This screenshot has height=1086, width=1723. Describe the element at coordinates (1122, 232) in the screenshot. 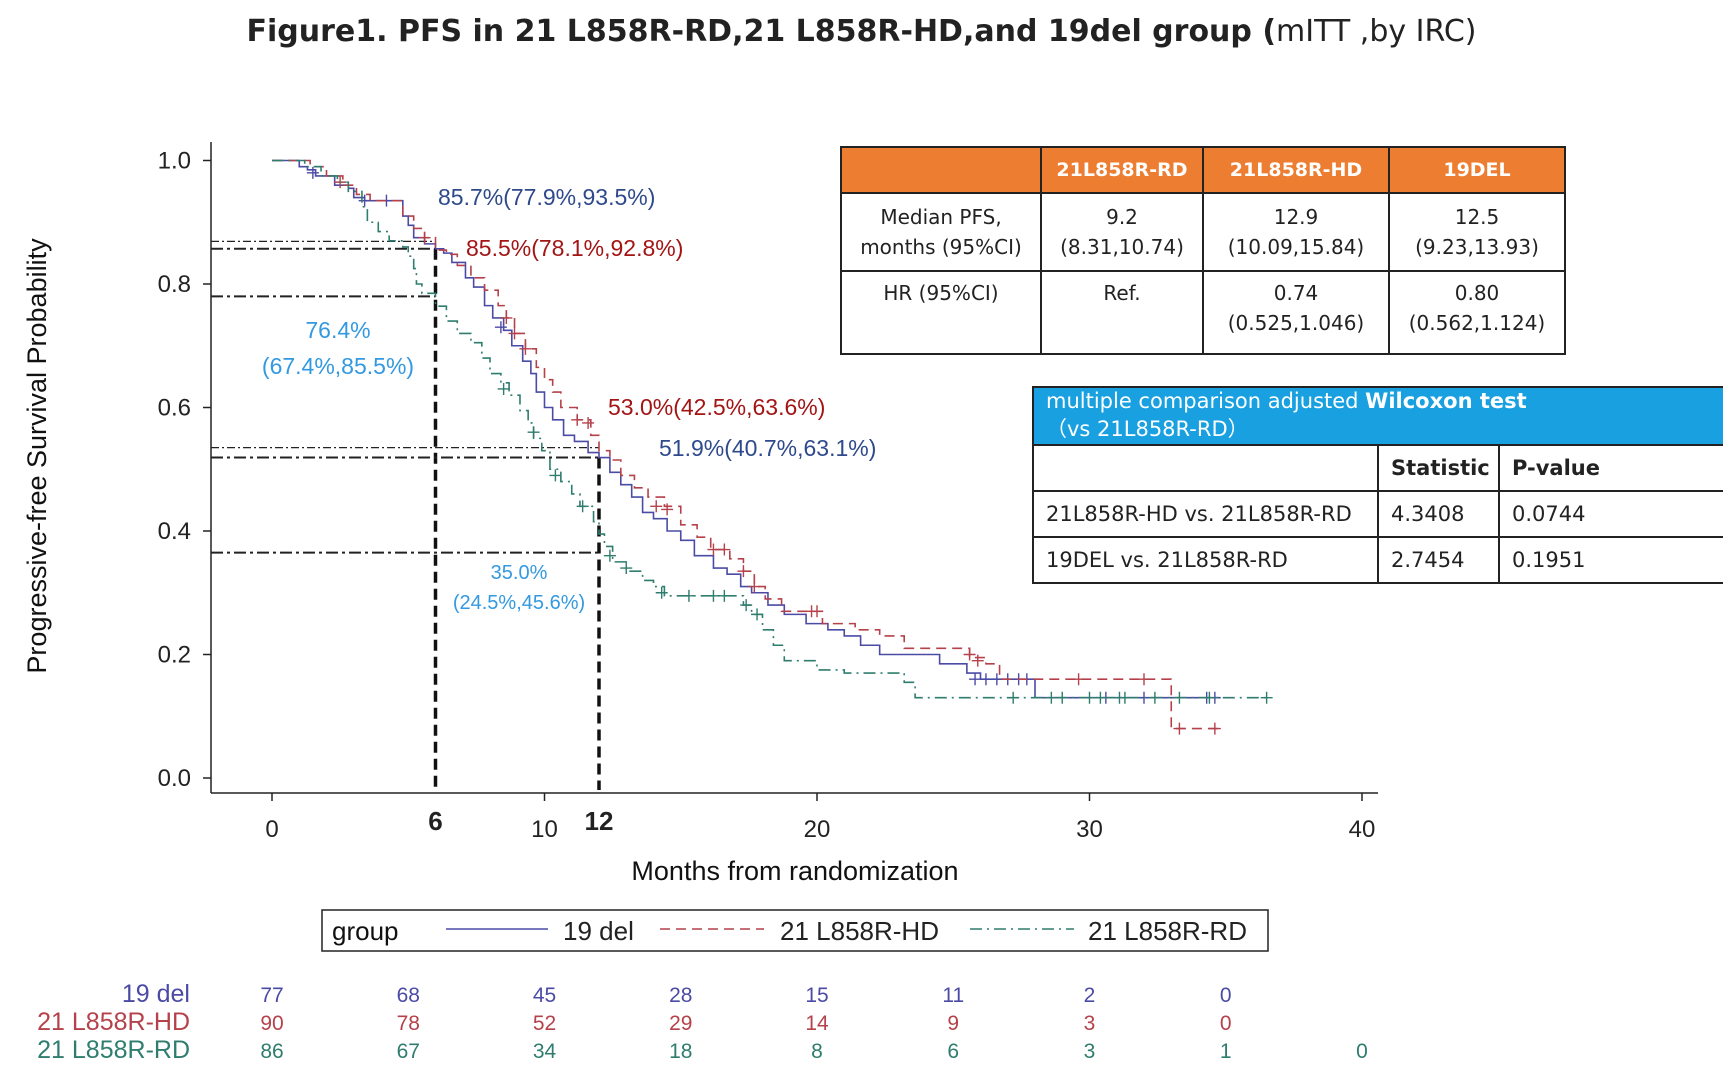

I see `pfs-table-cell: 9.2 (8.31,10.74)` at that location.